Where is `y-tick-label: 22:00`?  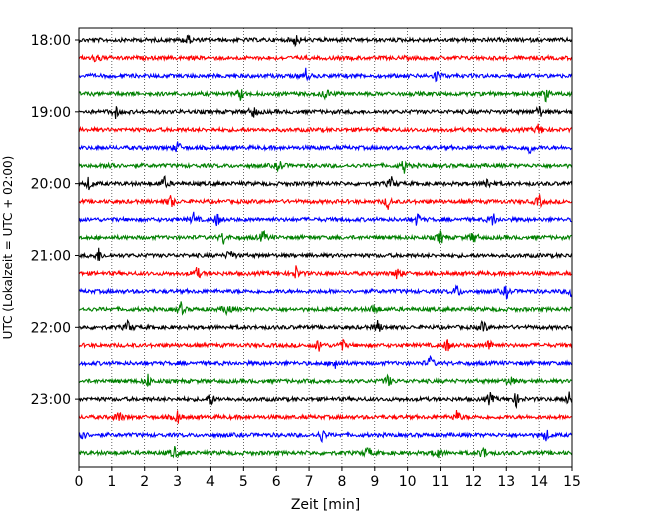
y-tick-label: 22:00 is located at coordinates (51, 328).